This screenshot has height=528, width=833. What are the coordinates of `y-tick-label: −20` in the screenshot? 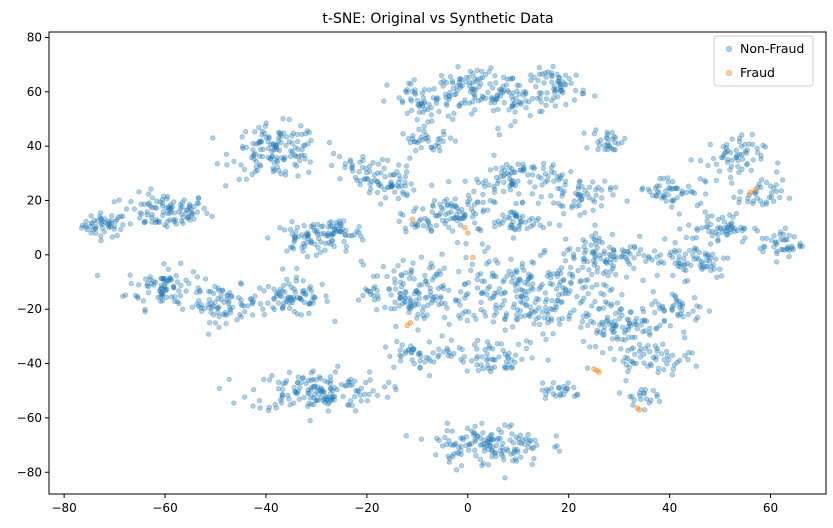 It's located at (29, 309).